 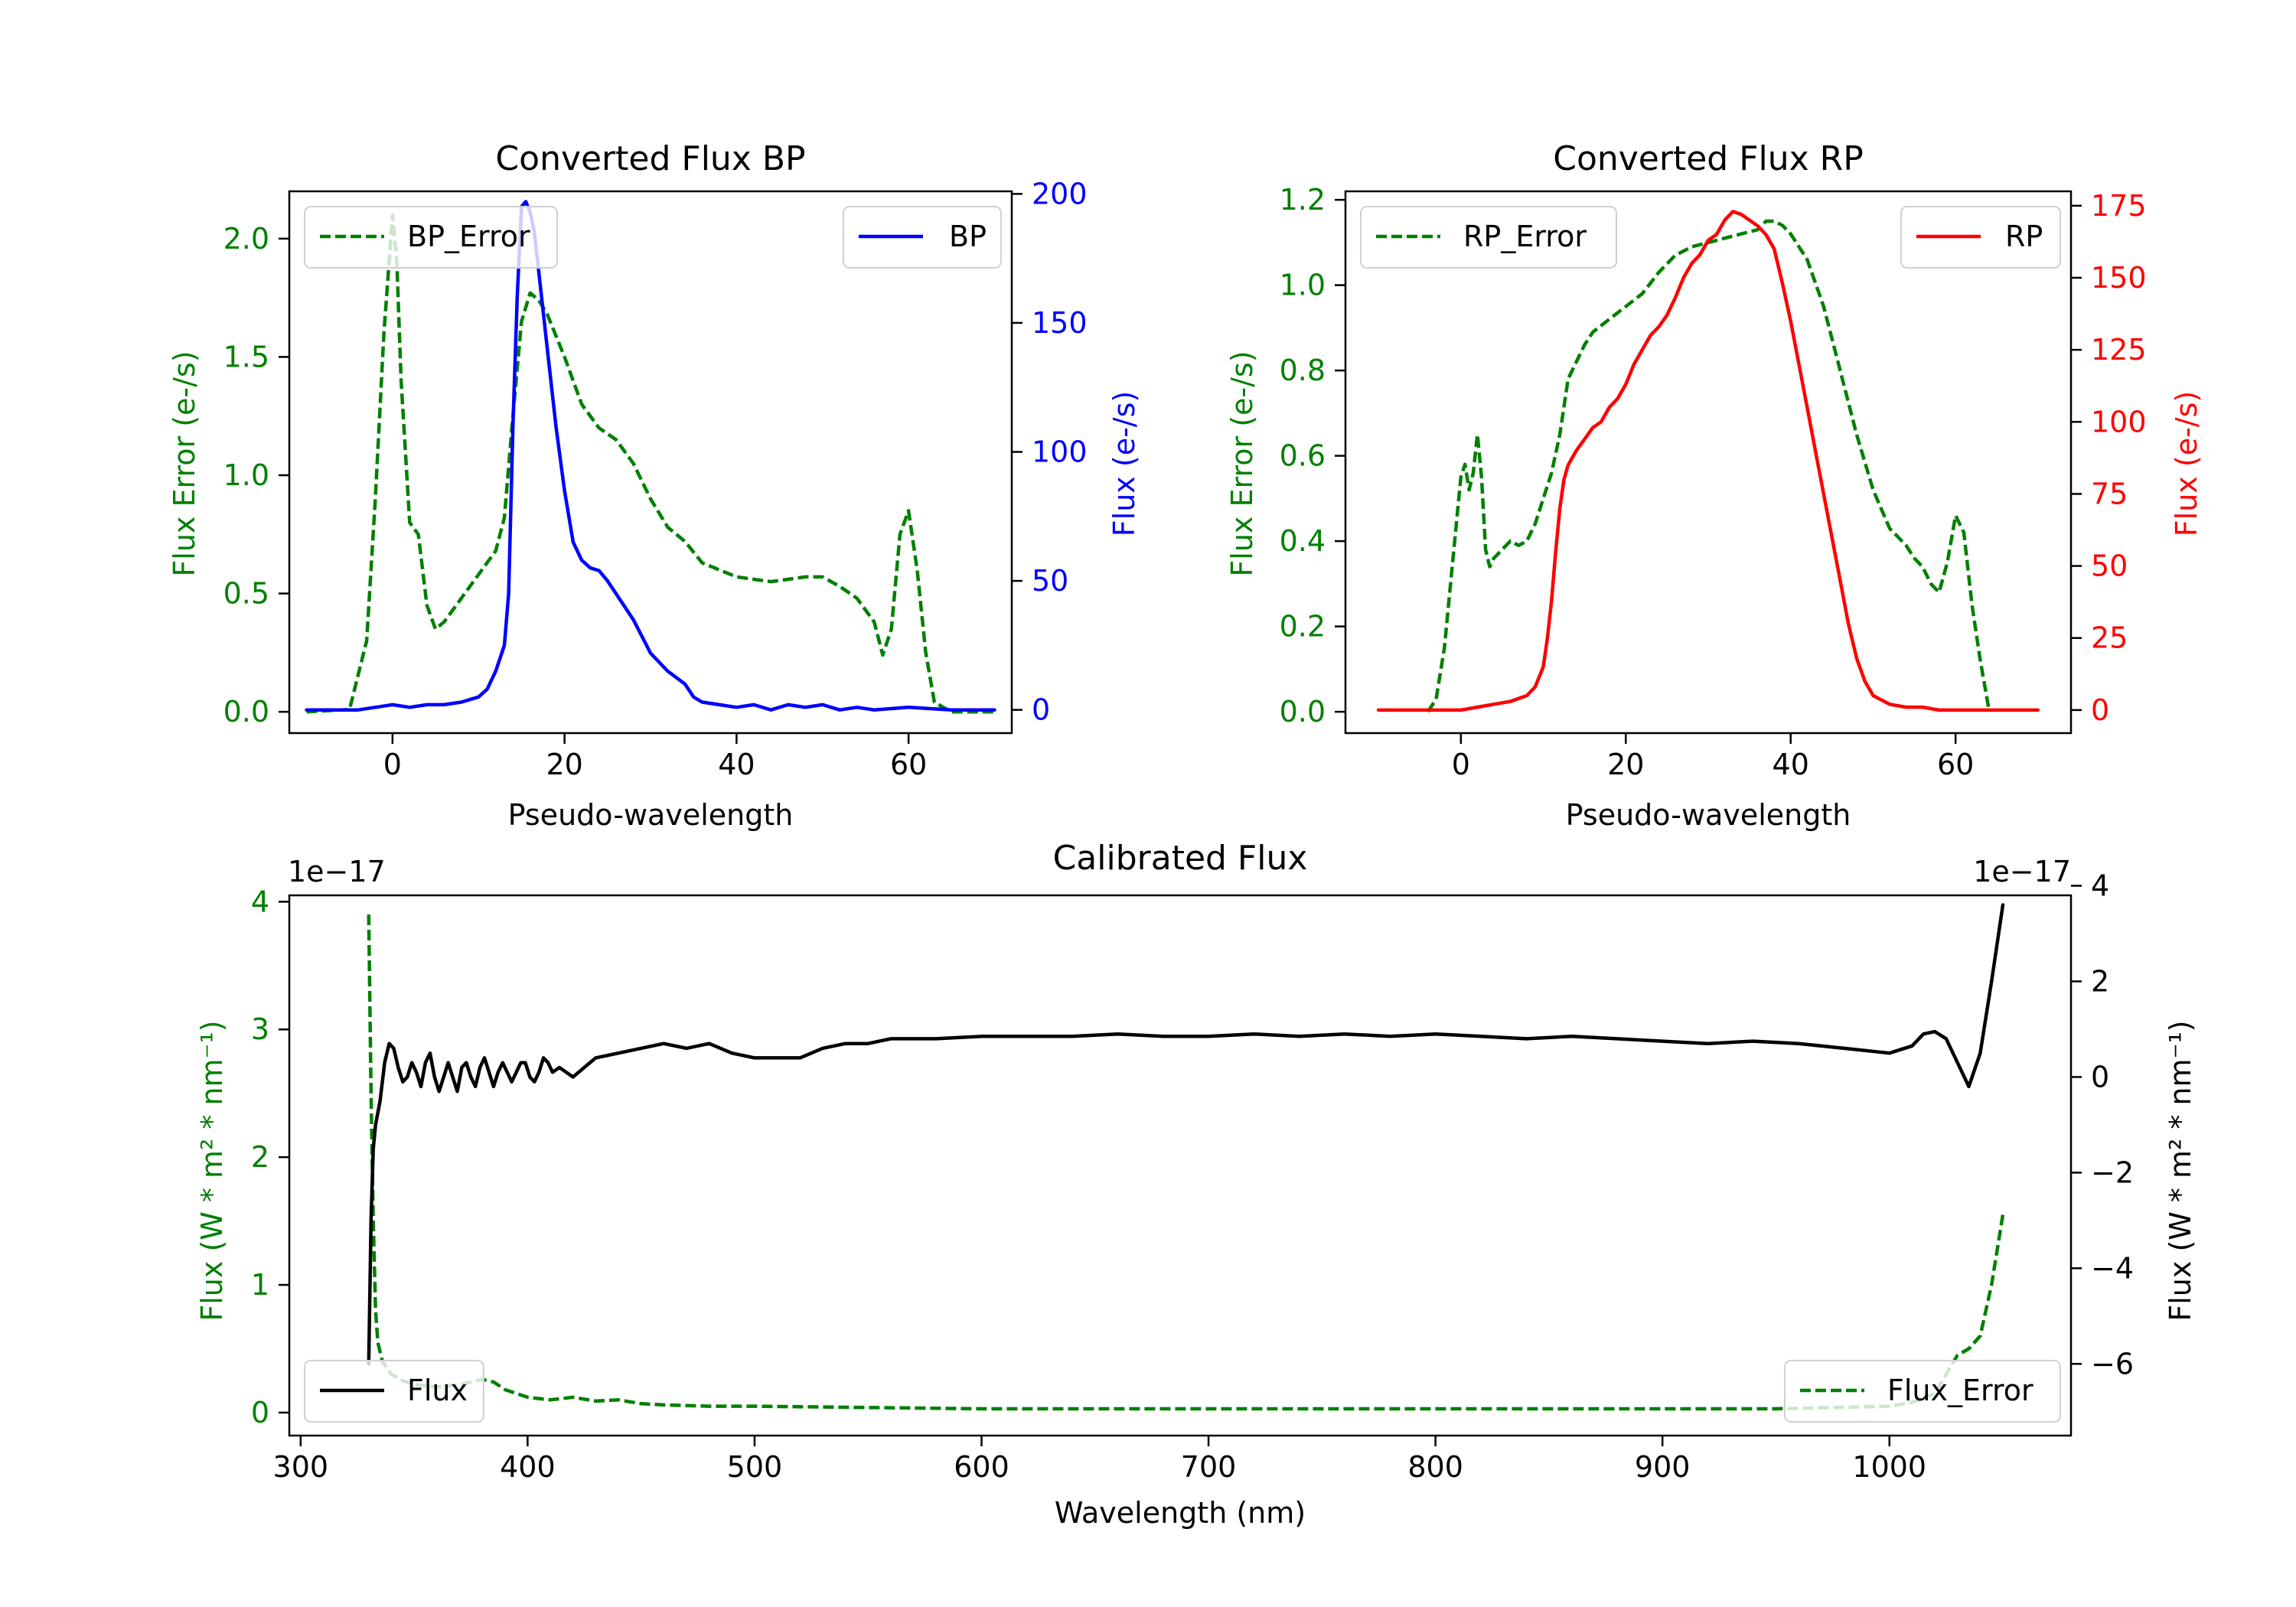 What do you see at coordinates (1060, 193) in the screenshot?
I see `bp-right-tick-label: 200` at bounding box center [1060, 193].